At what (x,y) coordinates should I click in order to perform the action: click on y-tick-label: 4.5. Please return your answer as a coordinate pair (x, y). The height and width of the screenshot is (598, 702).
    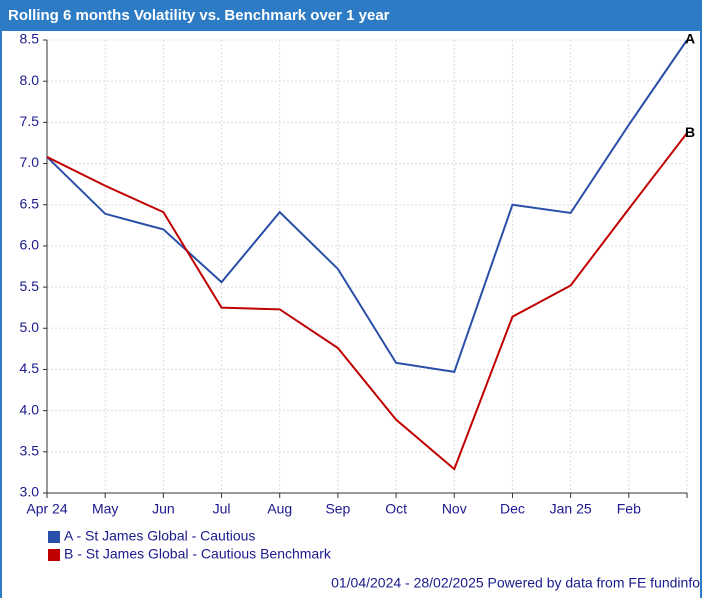
    Looking at the image, I should click on (30, 368).